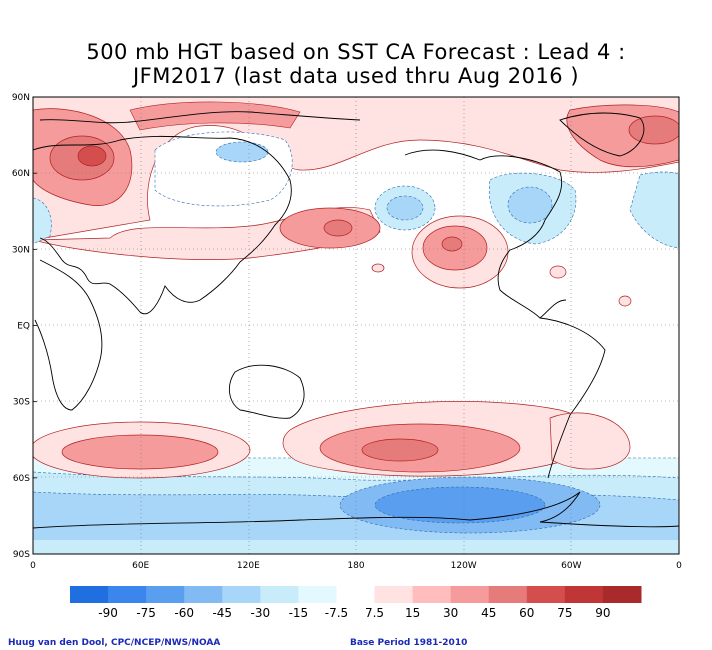 The height and width of the screenshot is (650, 712). What do you see at coordinates (374, 613) in the screenshot?
I see `colorbar-label: 7.5` at bounding box center [374, 613].